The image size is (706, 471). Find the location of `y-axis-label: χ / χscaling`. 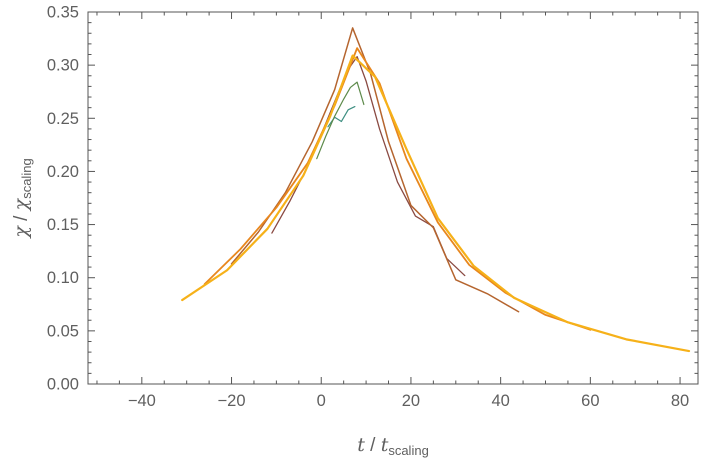

y-axis-label: χ / χscaling is located at coordinates (22, 197).